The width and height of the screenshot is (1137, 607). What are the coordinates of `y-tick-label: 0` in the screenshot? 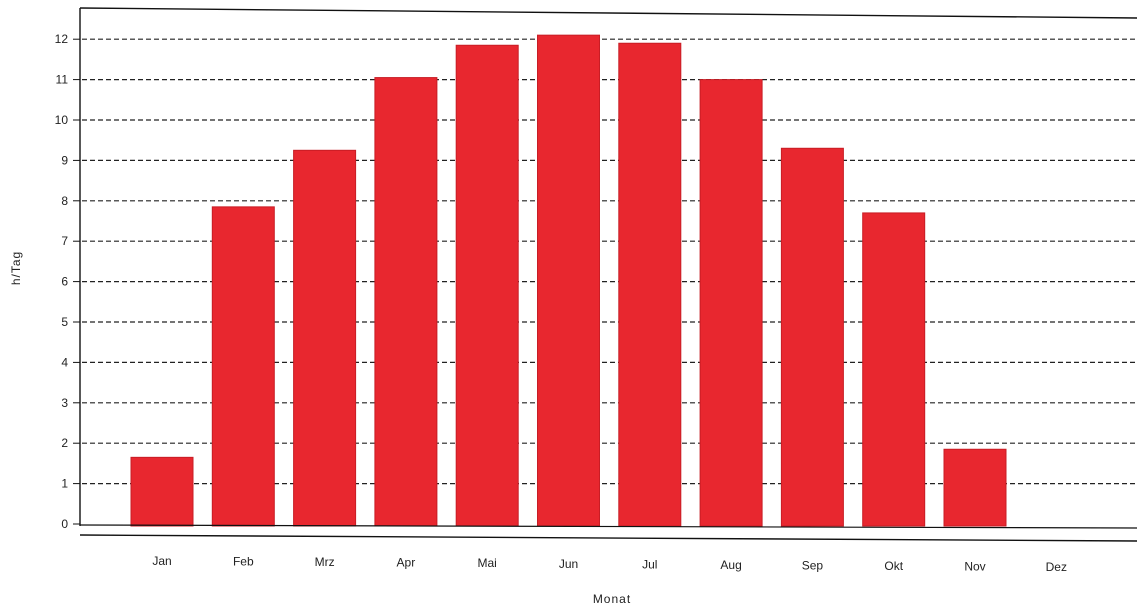 It's located at (64, 524).